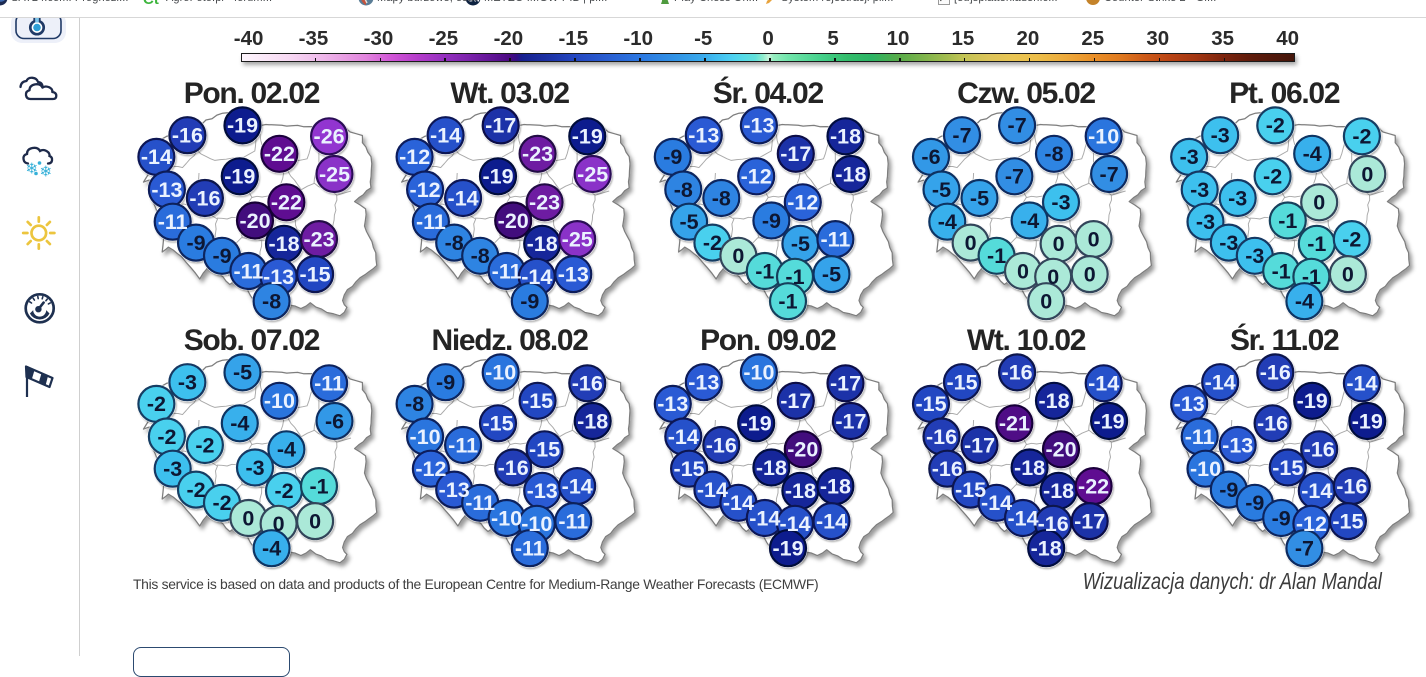 This screenshot has height=677, width=1426. What do you see at coordinates (329, 137) in the screenshot?
I see `svg-text: -26` at bounding box center [329, 137].